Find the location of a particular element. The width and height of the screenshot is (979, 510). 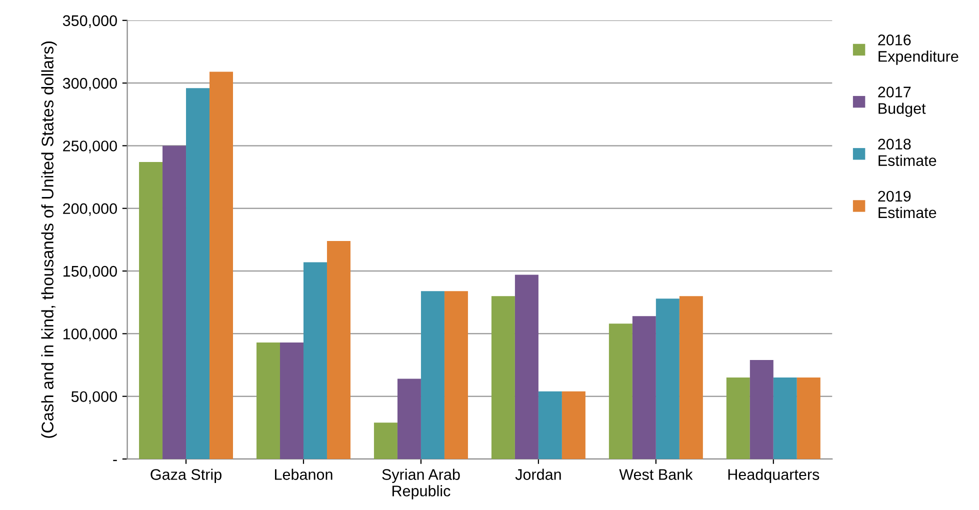

legend-label: 2018 Estimate is located at coordinates (907, 152).